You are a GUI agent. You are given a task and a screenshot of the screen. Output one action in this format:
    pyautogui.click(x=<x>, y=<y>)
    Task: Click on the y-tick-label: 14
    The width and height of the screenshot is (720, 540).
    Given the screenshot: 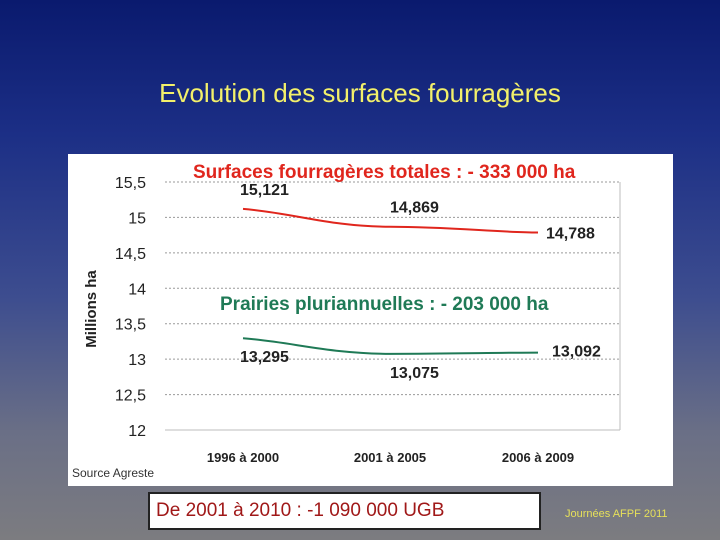 What is the action you would take?
    pyautogui.click(x=137, y=289)
    